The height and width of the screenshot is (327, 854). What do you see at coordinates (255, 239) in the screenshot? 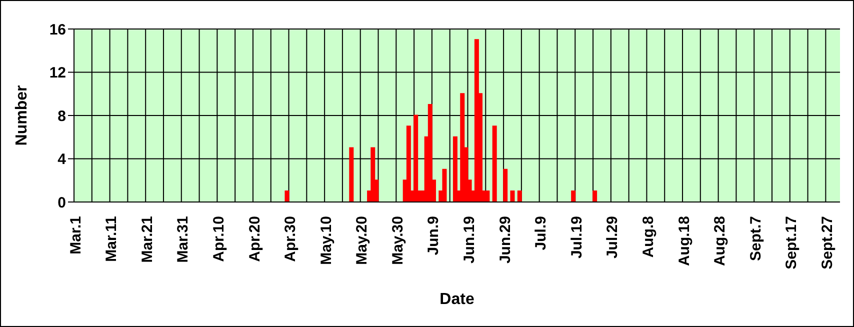
I see `x-tick-label: Apr.20` at bounding box center [255, 239].